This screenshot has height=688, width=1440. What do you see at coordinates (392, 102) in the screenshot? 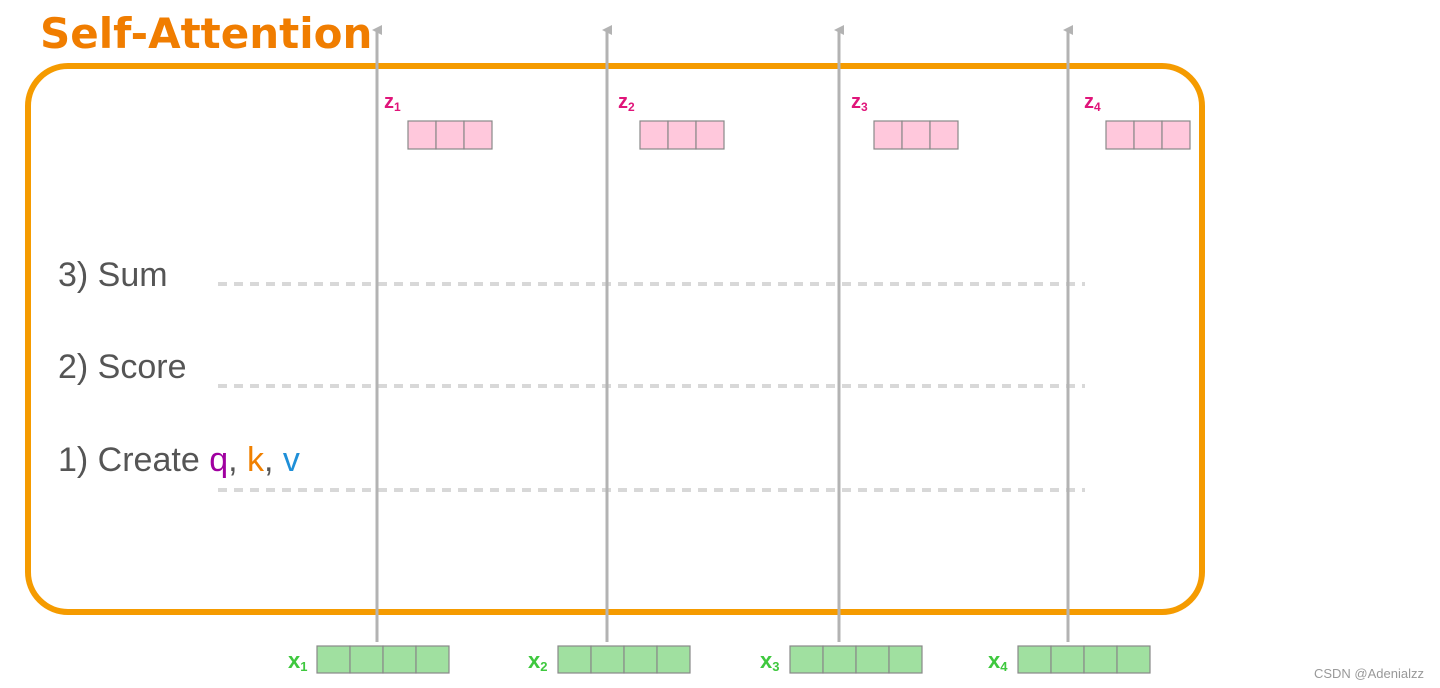
I see `output-label-z1: z1` at bounding box center [392, 102].